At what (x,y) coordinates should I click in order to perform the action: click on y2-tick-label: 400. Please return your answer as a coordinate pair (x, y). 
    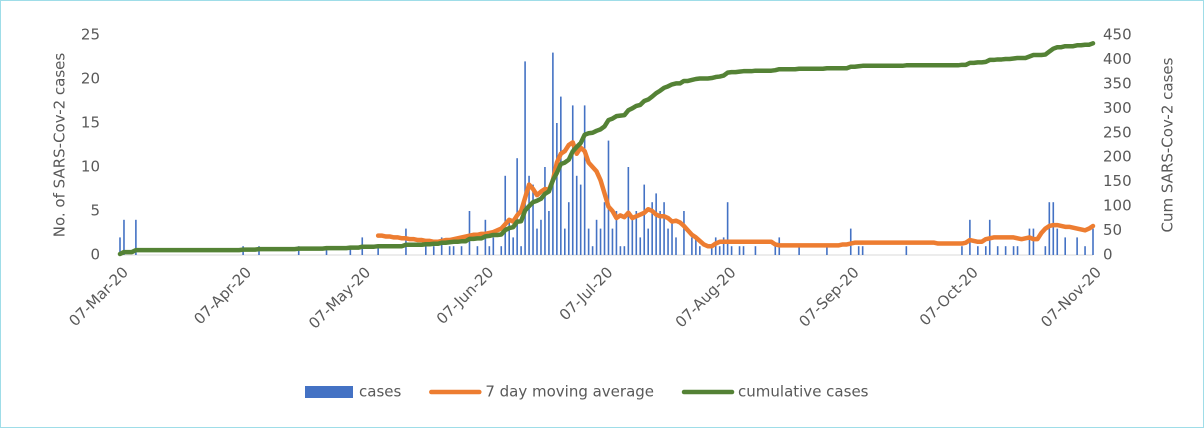
    Looking at the image, I should click on (1117, 59).